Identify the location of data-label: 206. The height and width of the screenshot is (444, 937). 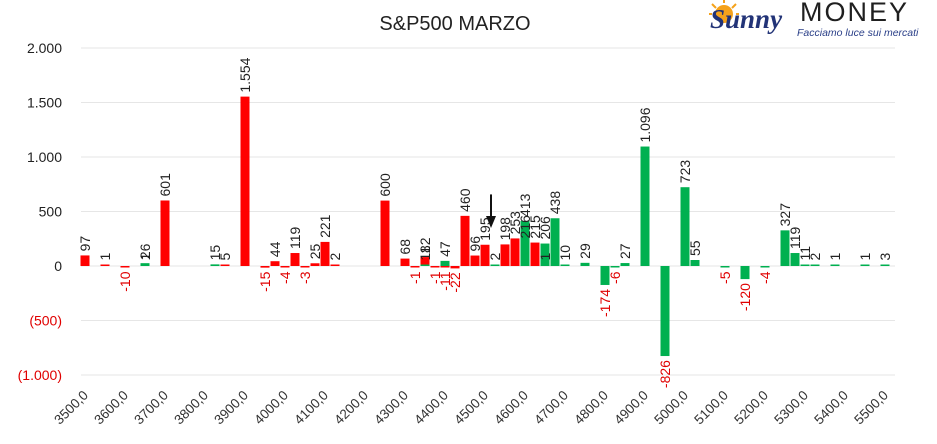
(545, 228).